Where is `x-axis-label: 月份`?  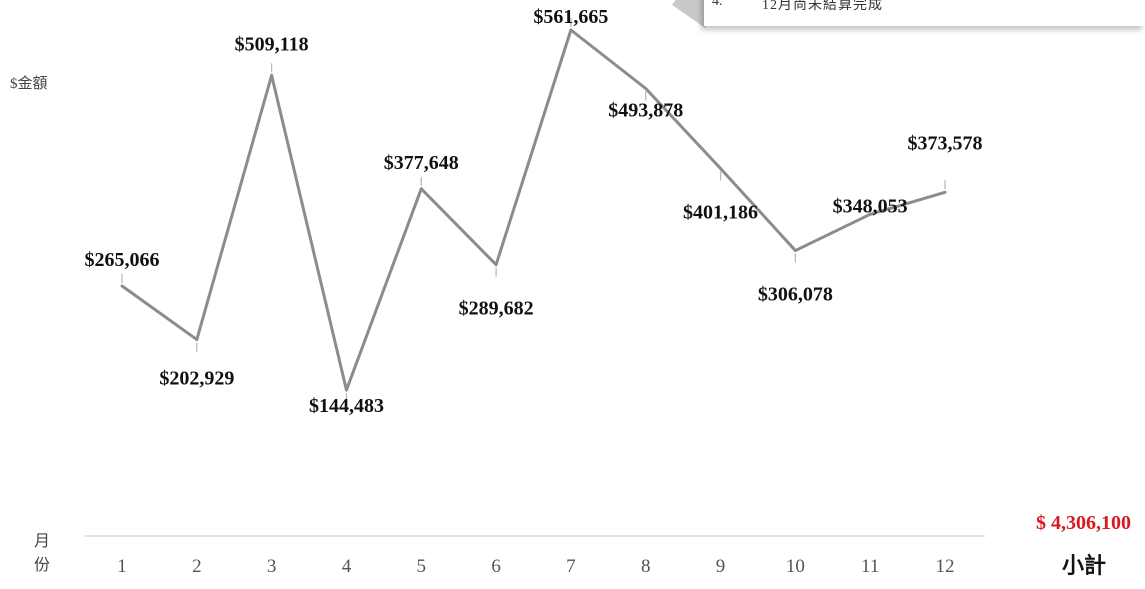 x-axis-label: 月份 is located at coordinates (42, 553).